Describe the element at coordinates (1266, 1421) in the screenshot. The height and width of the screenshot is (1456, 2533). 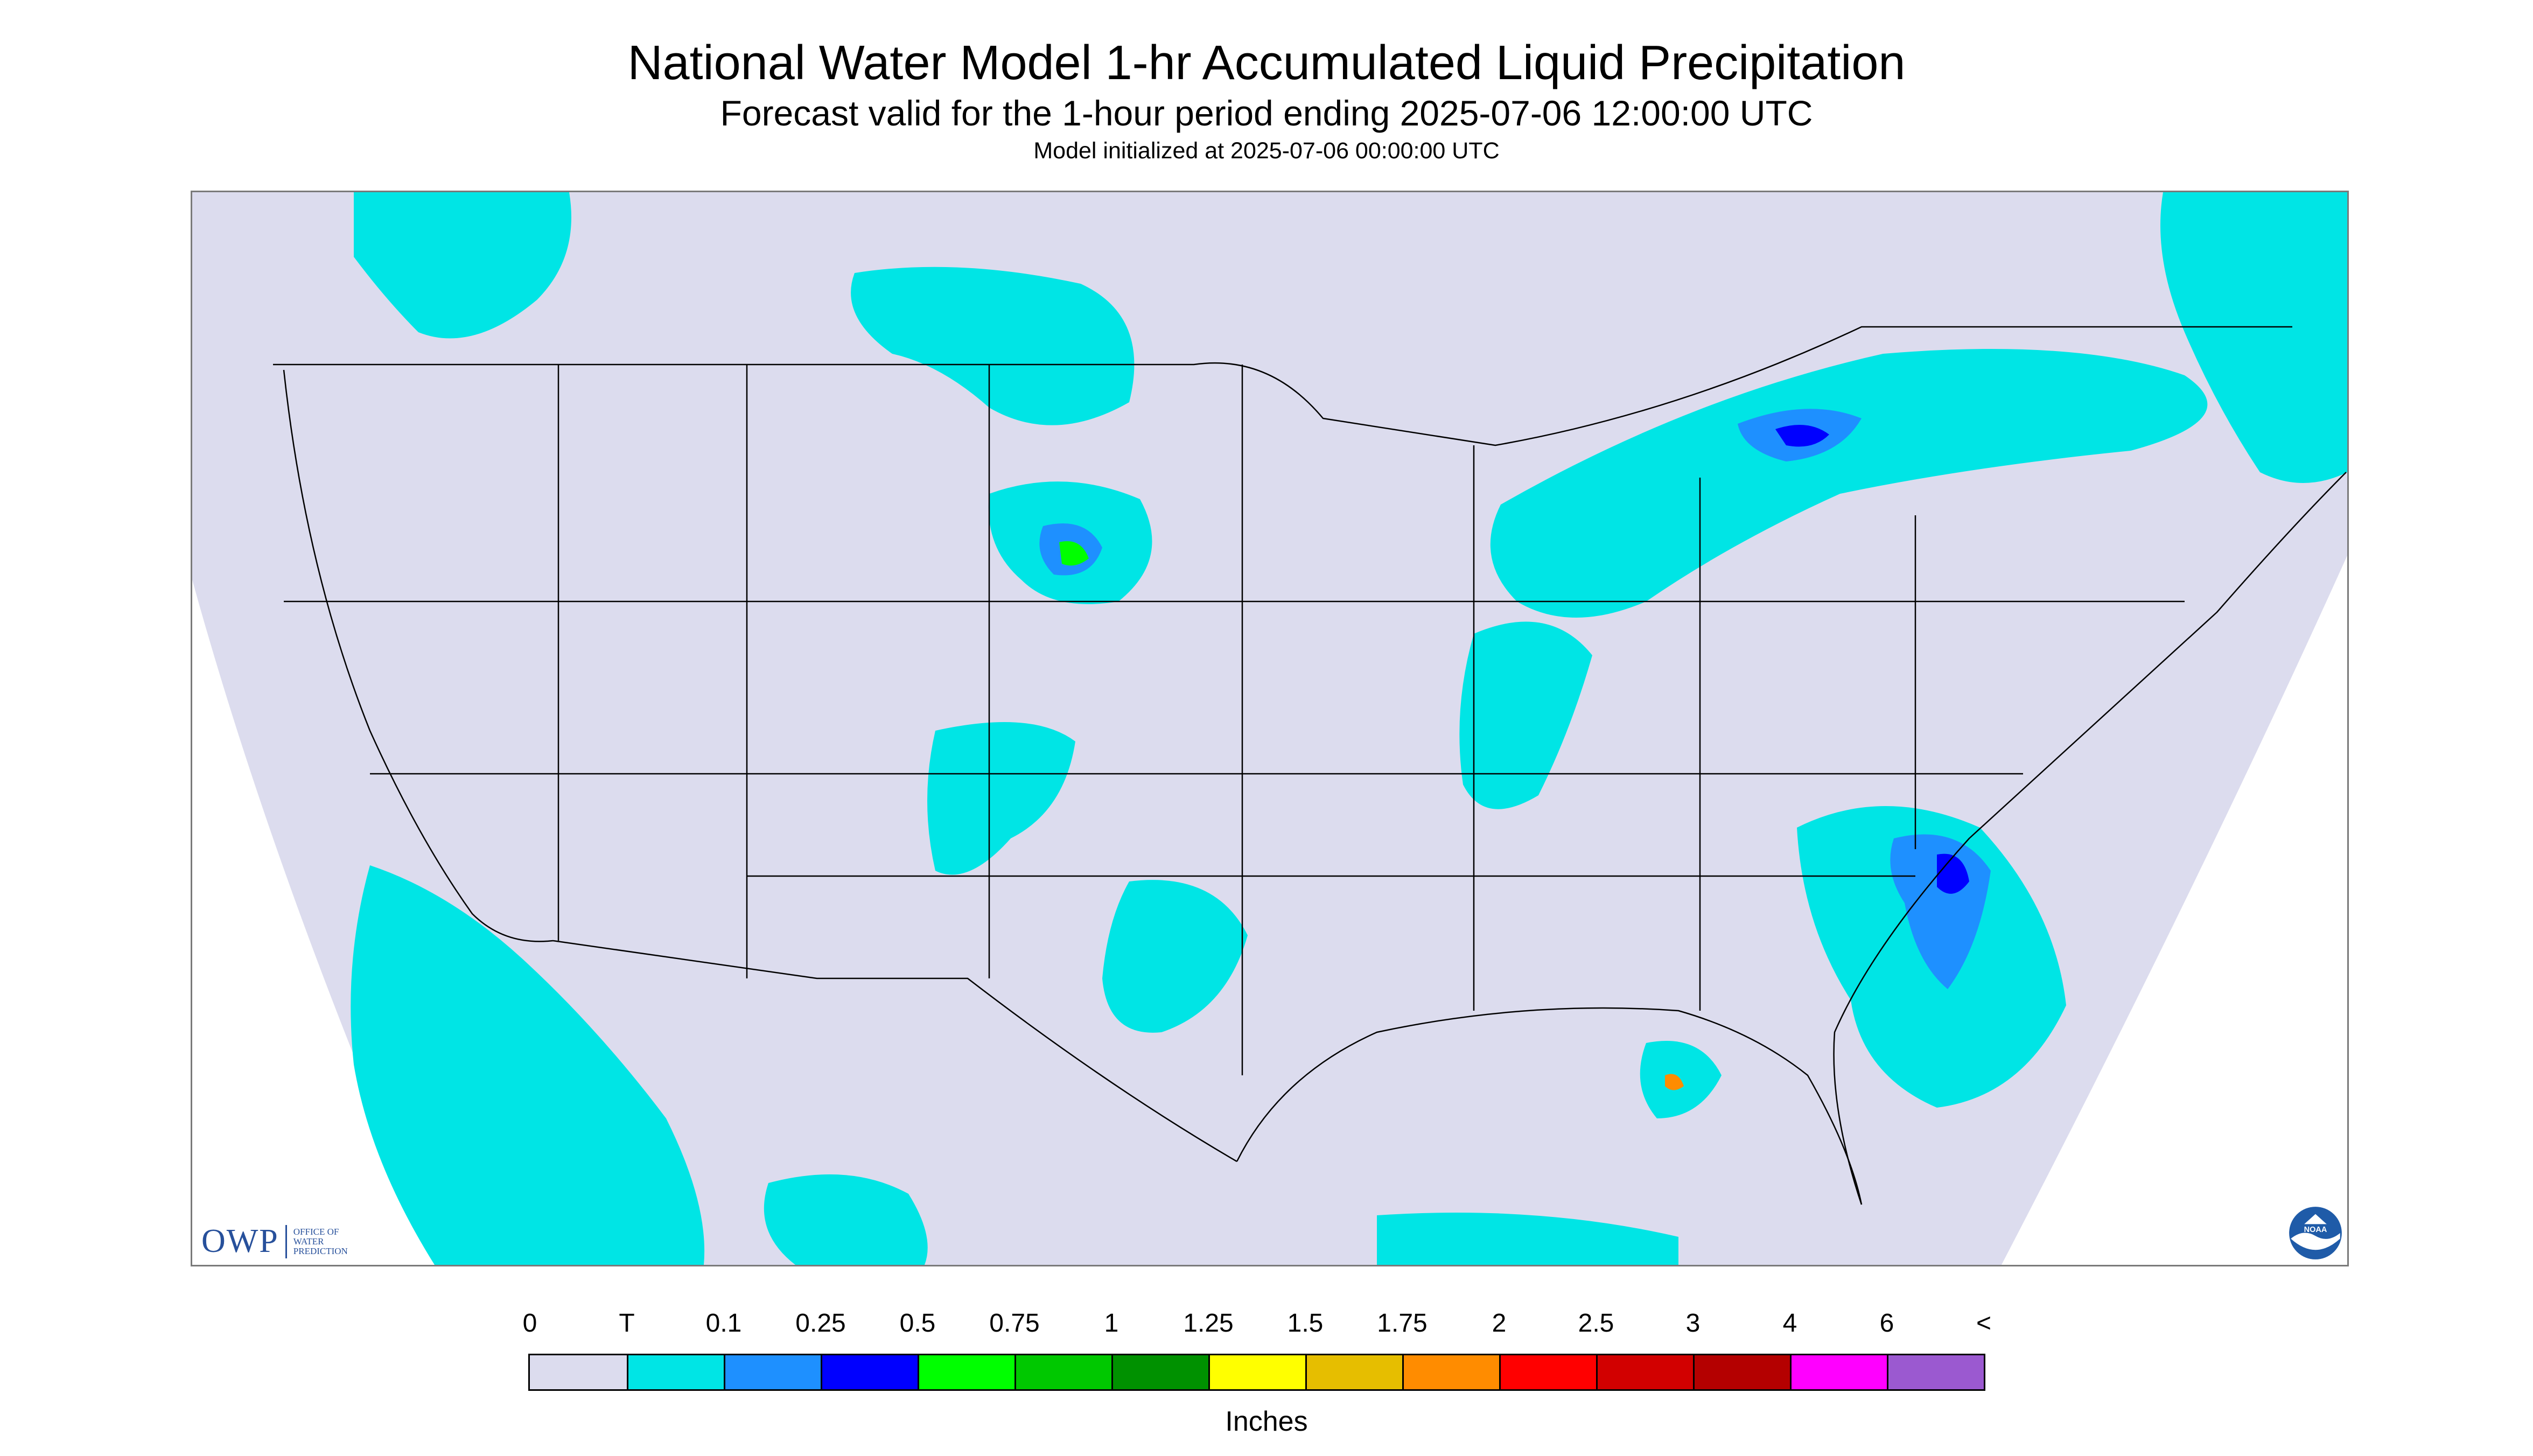
I see `colorbar-units-label: Inches` at that location.